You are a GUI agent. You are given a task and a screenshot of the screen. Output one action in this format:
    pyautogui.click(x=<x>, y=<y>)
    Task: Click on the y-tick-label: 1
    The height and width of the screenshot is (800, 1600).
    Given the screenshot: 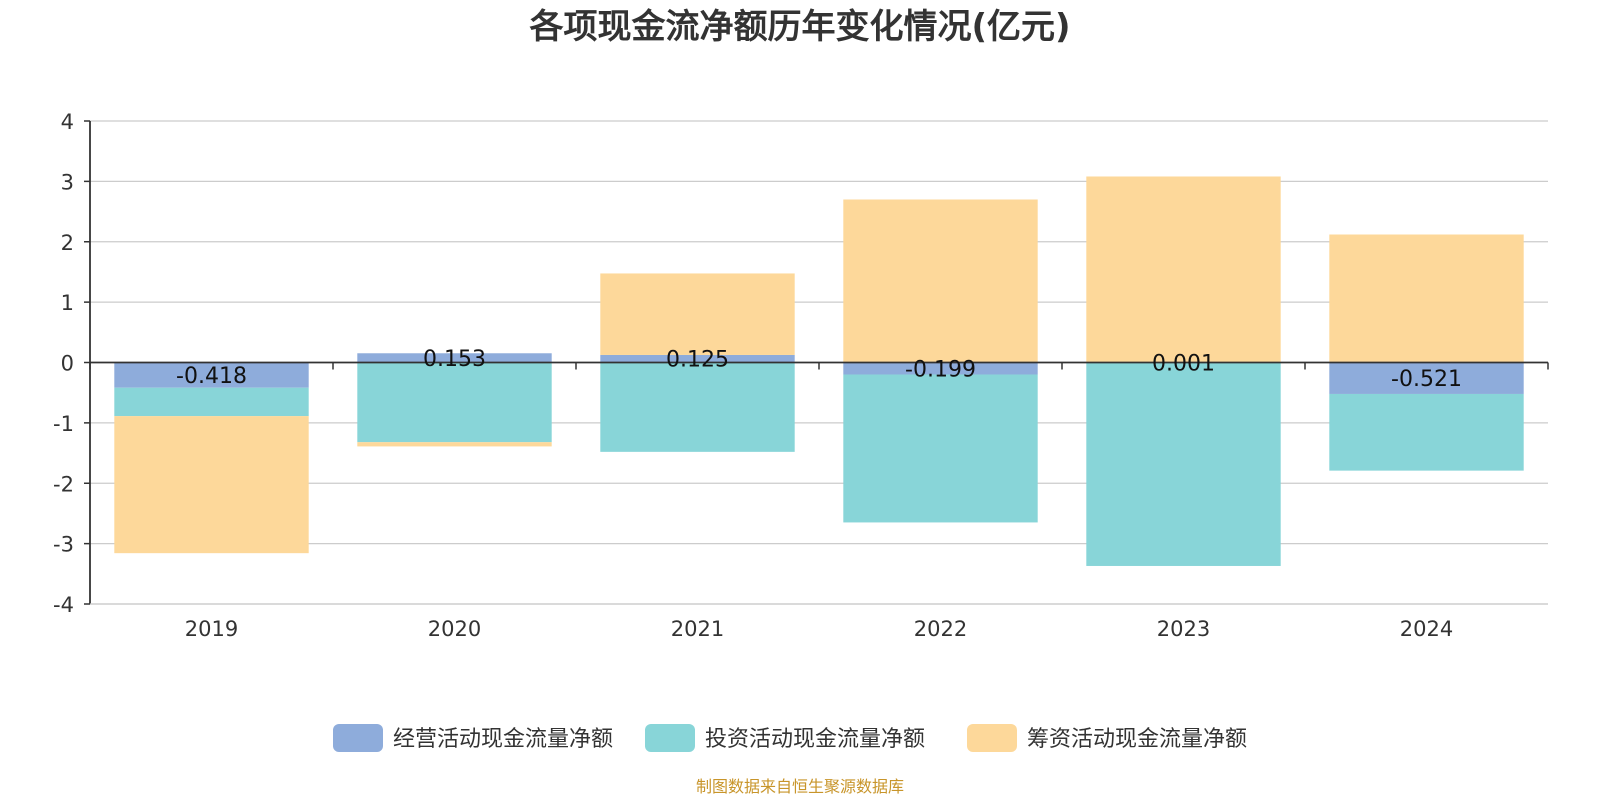 What is the action you would take?
    pyautogui.click(x=67, y=303)
    